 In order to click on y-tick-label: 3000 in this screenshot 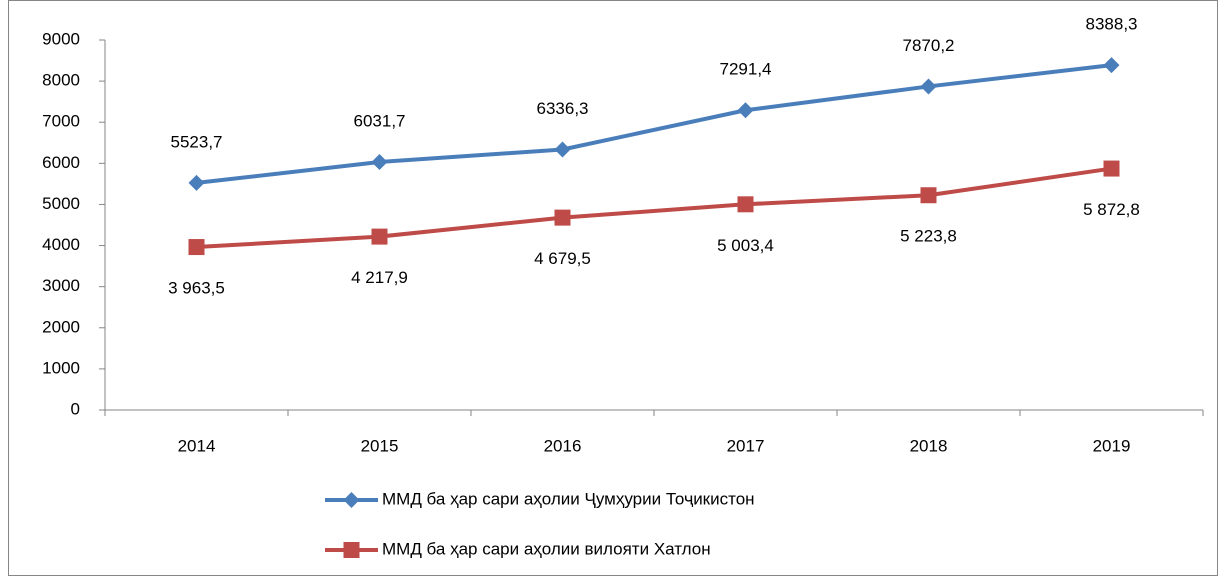, I will do `click(61, 285)`.